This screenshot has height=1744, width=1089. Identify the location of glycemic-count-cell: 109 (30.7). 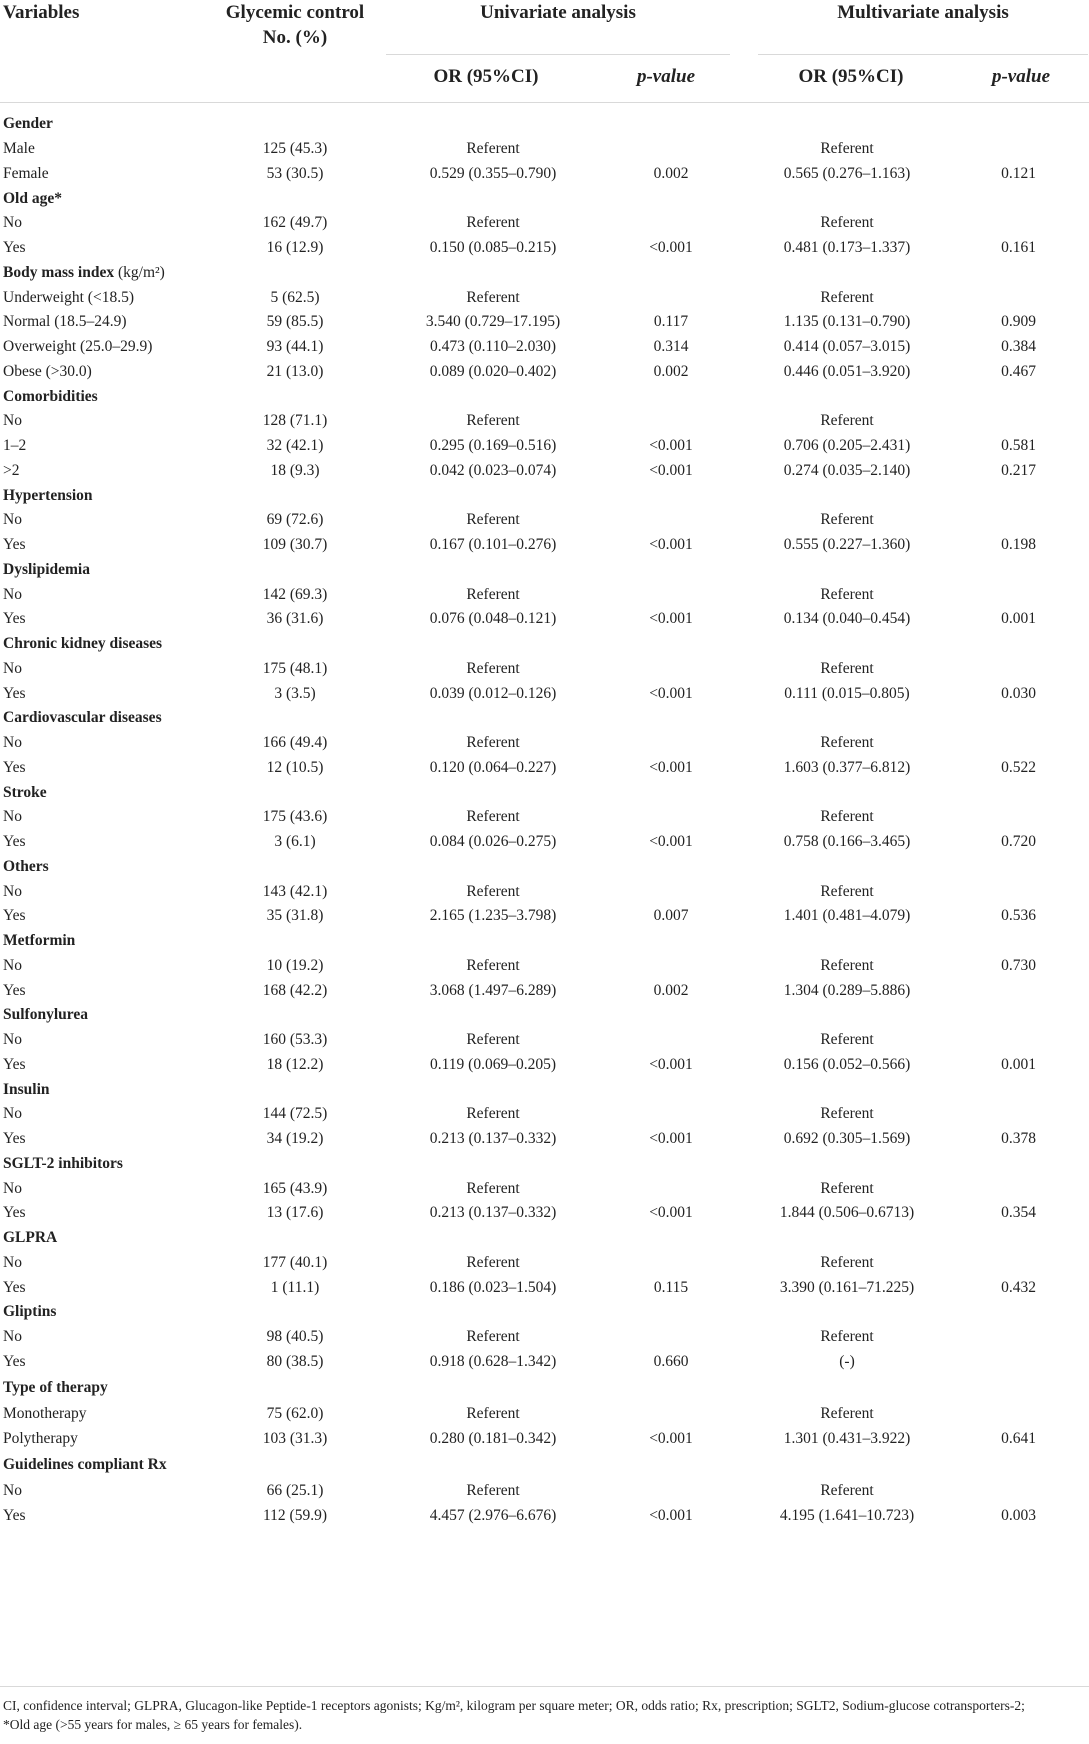
(295, 545).